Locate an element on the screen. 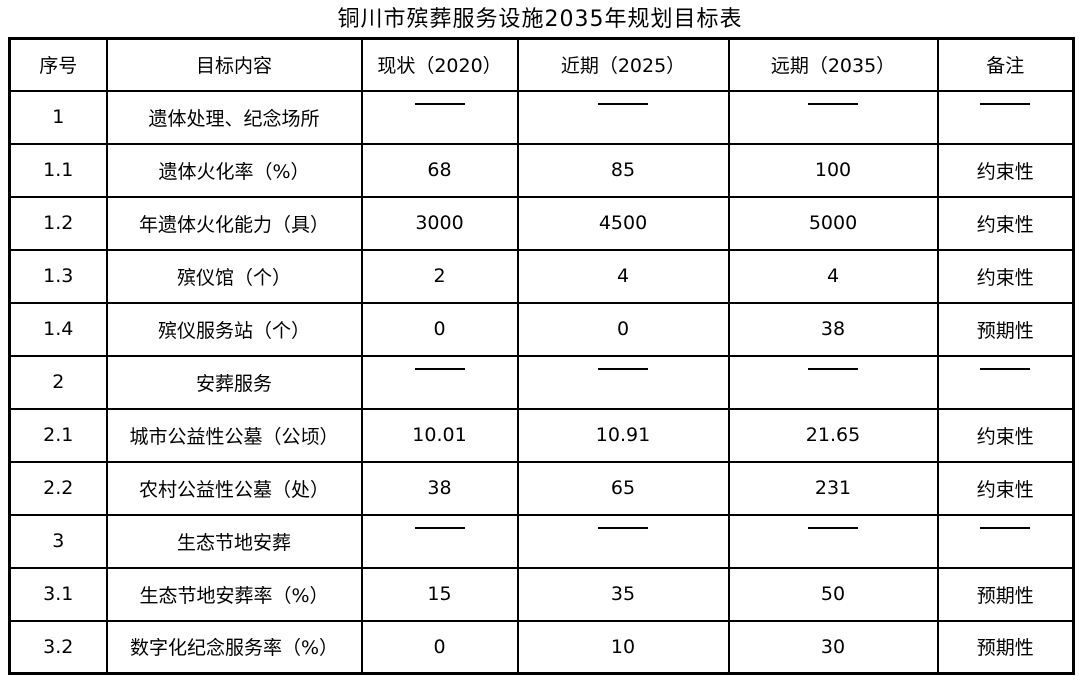 This screenshot has width=1080, height=683. table-header-row: 序号 目标内容 现状（2020） 近期（2025） 远期（2035） 备注 is located at coordinates (541, 64).